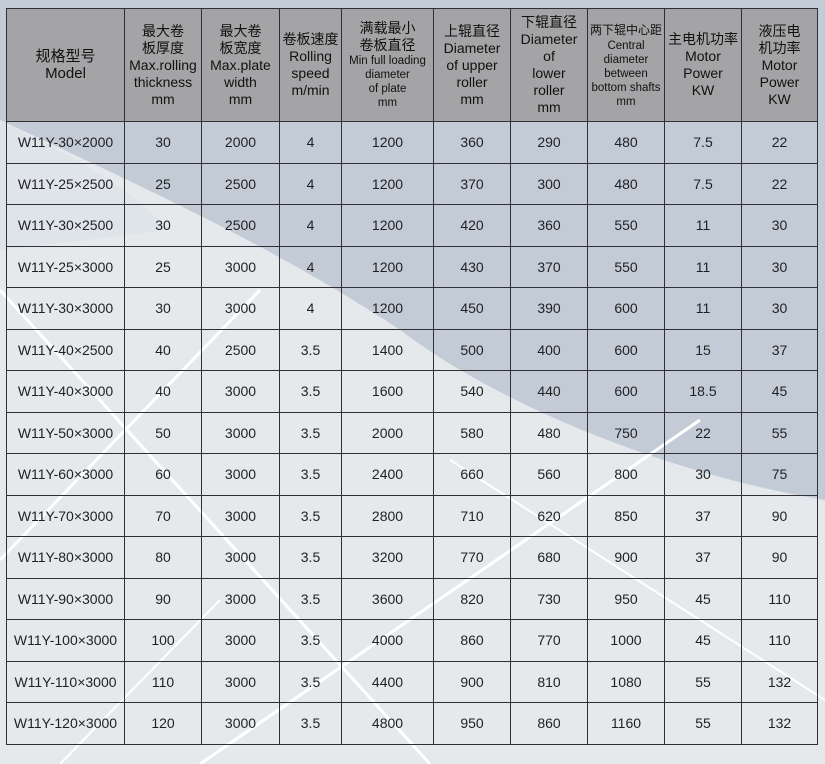 The height and width of the screenshot is (764, 825). I want to click on value-cell: 750, so click(626, 432).